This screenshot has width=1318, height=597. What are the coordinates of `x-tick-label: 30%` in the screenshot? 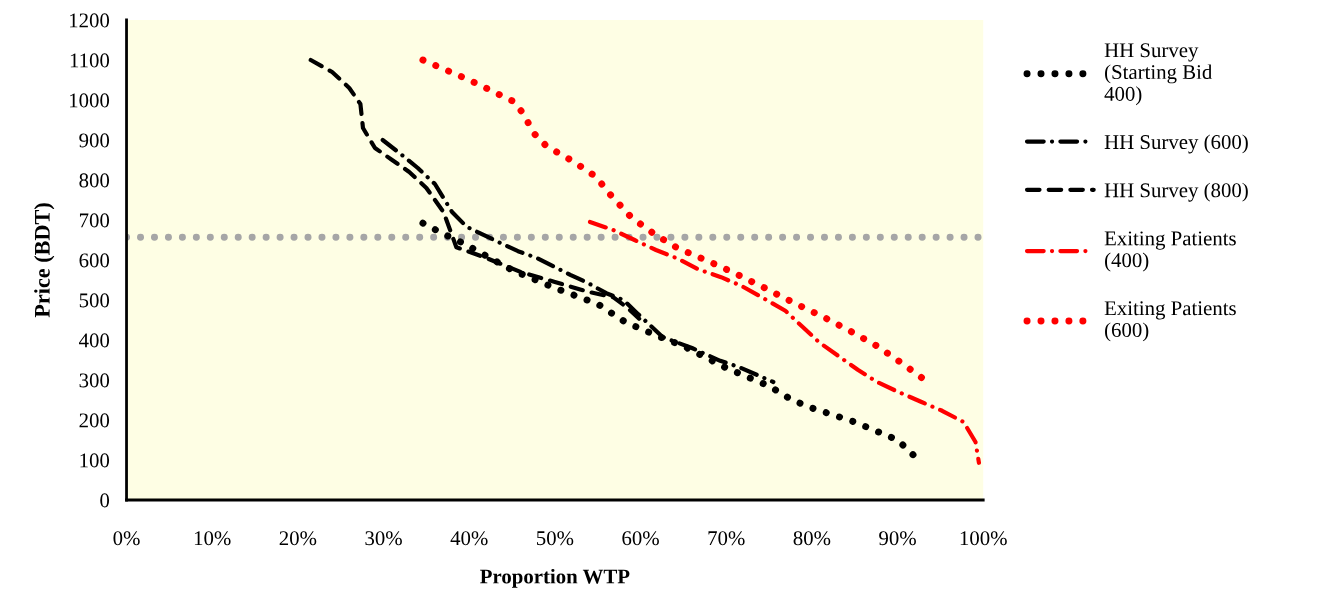 It's located at (383, 538).